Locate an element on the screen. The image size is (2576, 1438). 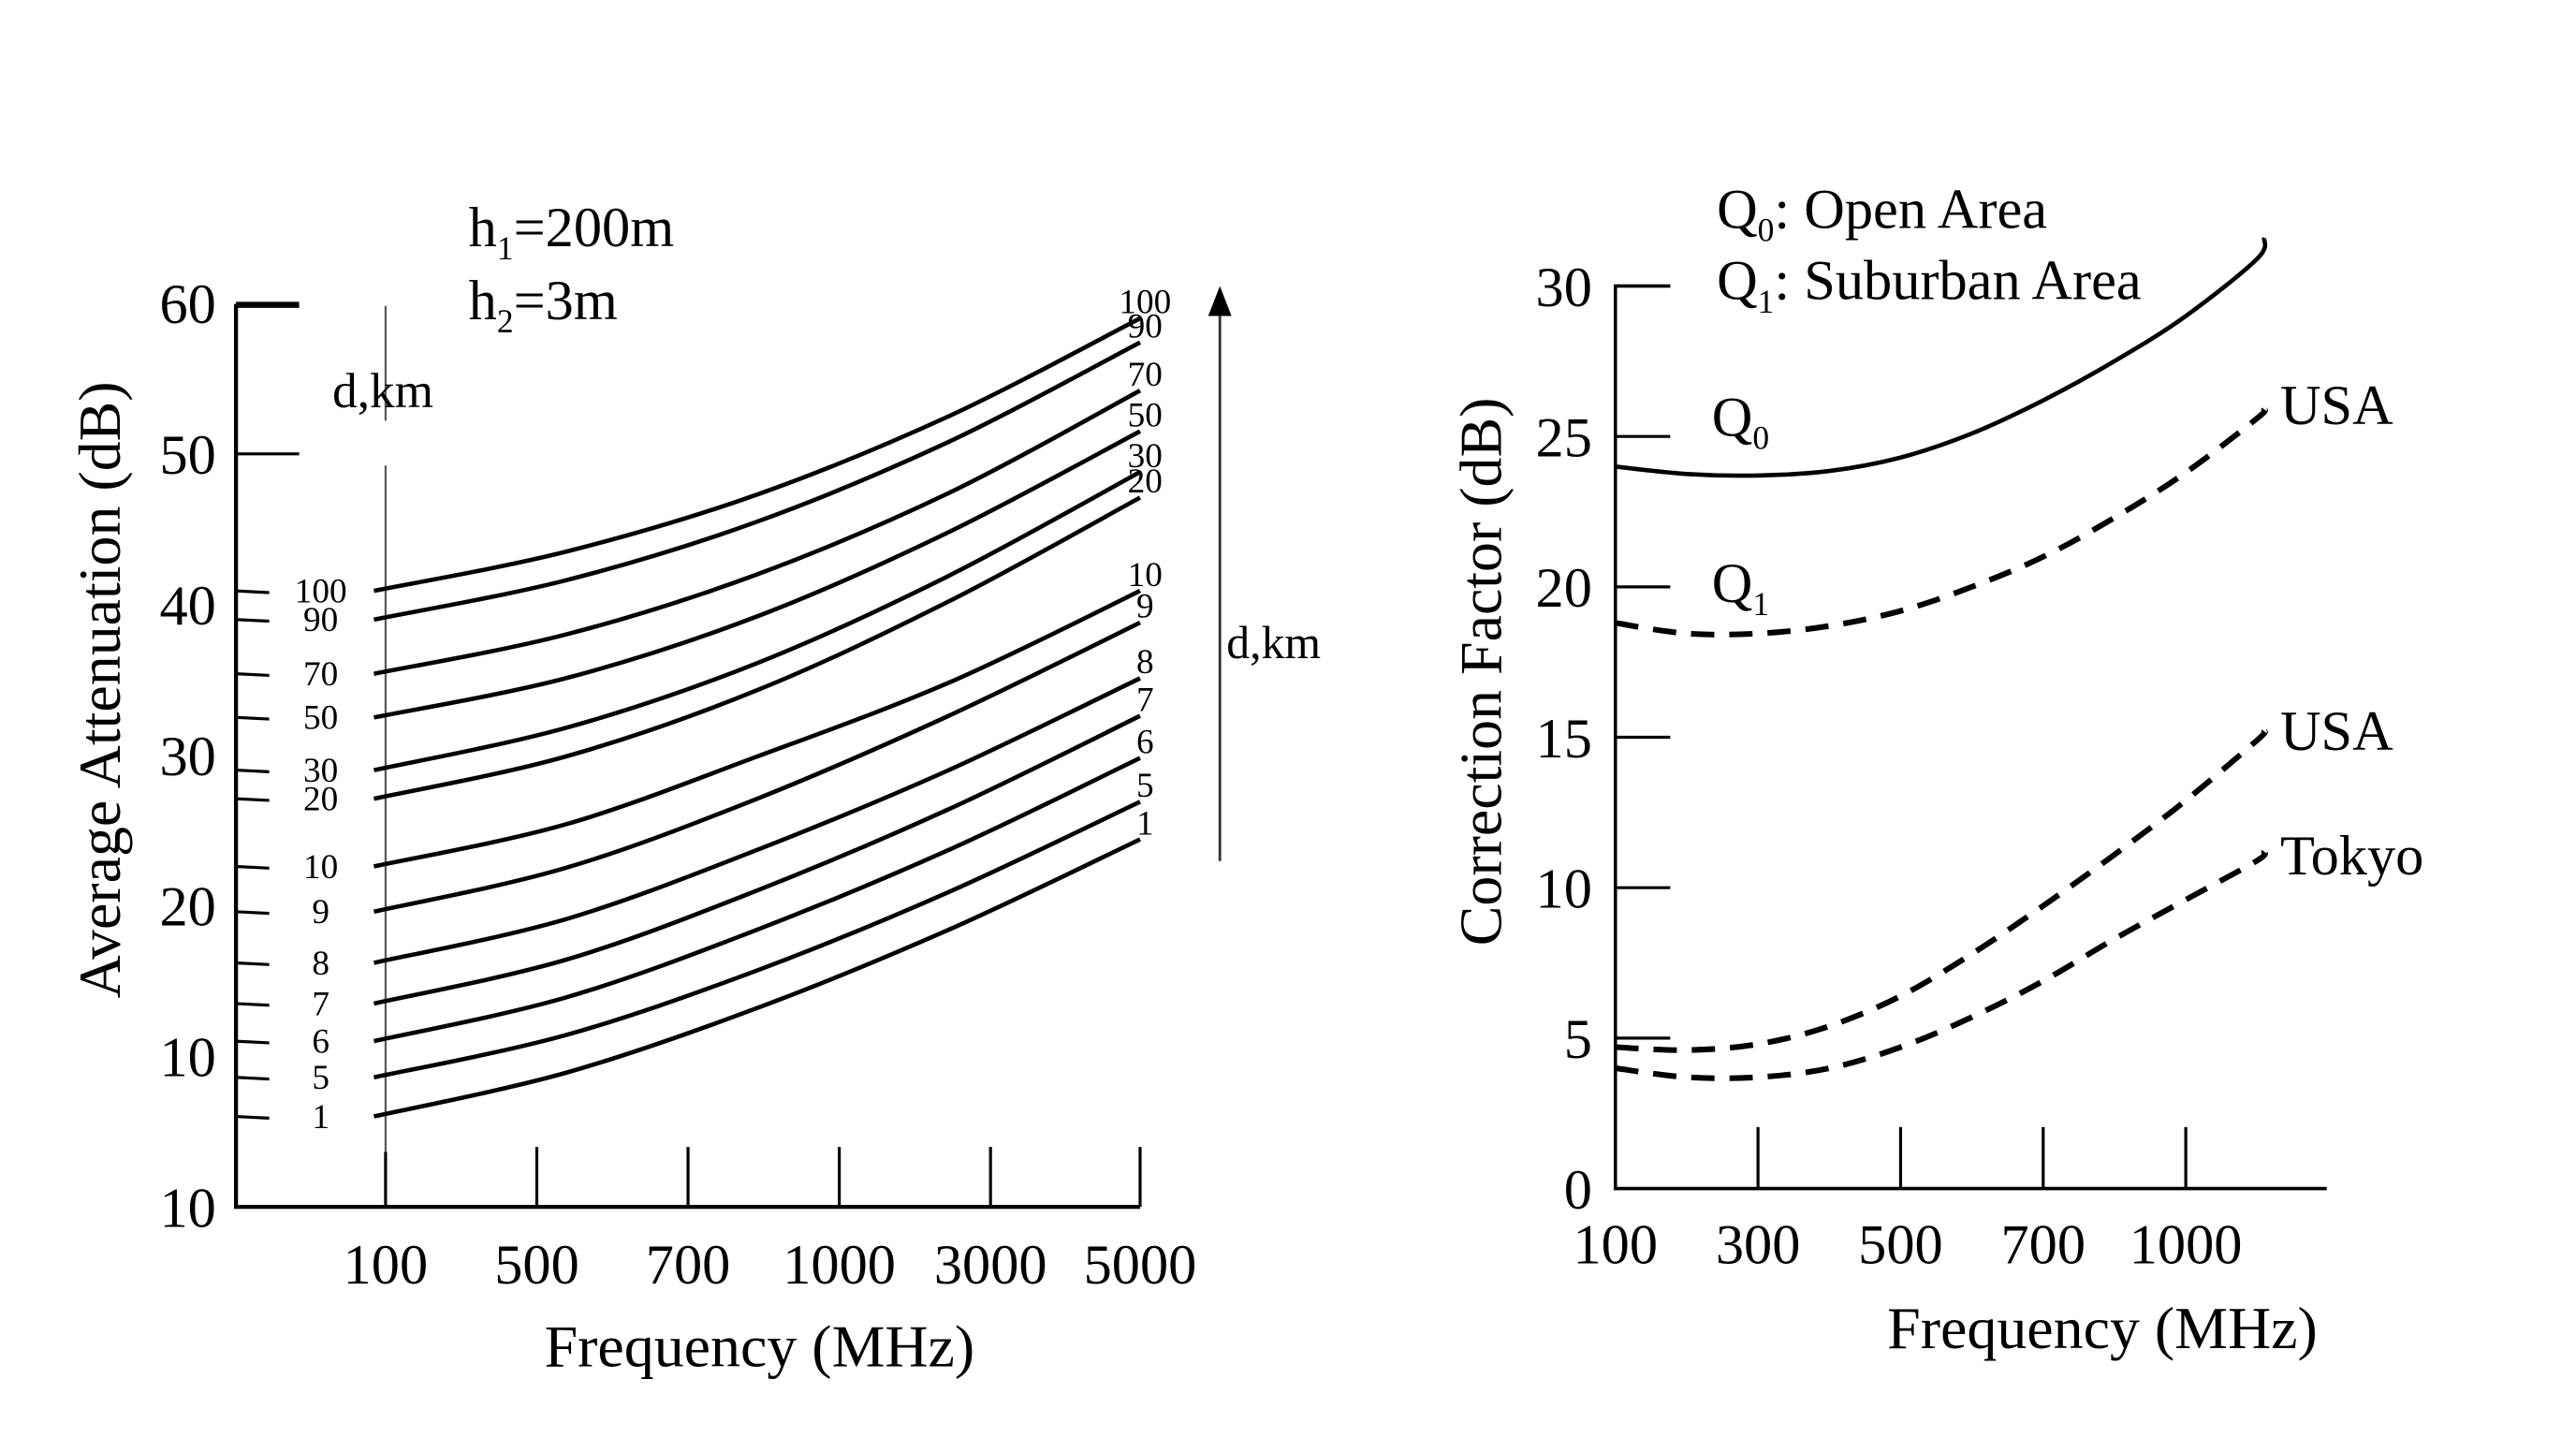
distance-end-label: 50 is located at coordinates (1145, 415).